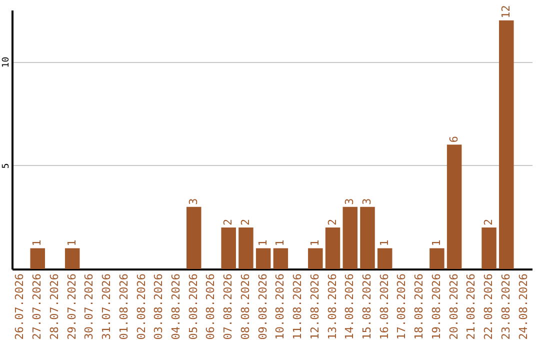  Describe the element at coordinates (245, 307) in the screenshot. I see `x-tick-label: 08.08.2026` at that location.